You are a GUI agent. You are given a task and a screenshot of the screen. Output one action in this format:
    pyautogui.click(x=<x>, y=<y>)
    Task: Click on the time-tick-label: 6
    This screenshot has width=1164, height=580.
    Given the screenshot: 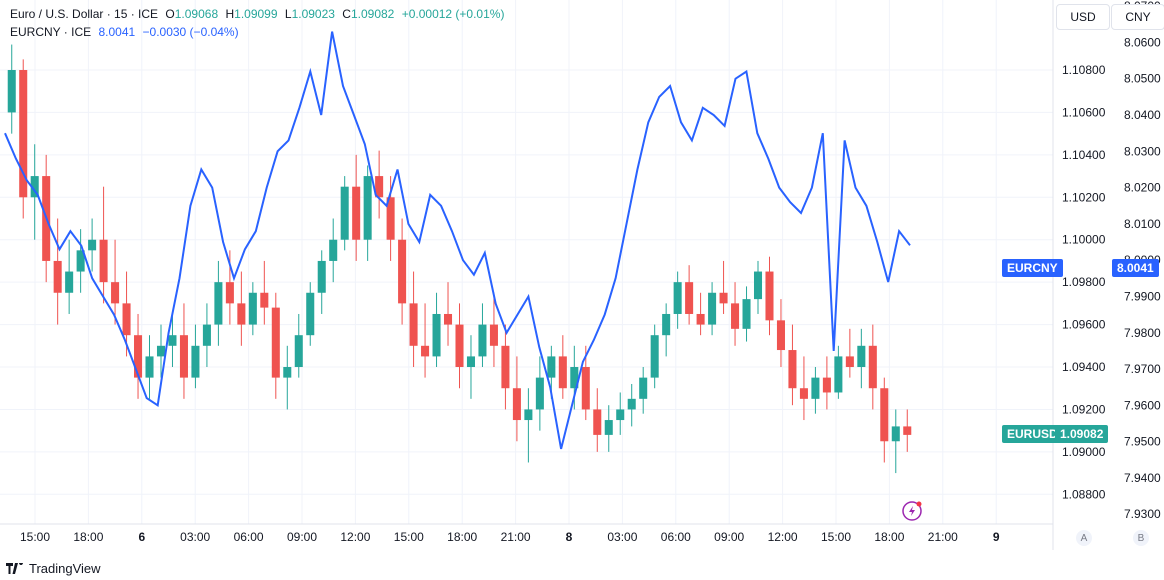 What is the action you would take?
    pyautogui.click(x=141, y=537)
    